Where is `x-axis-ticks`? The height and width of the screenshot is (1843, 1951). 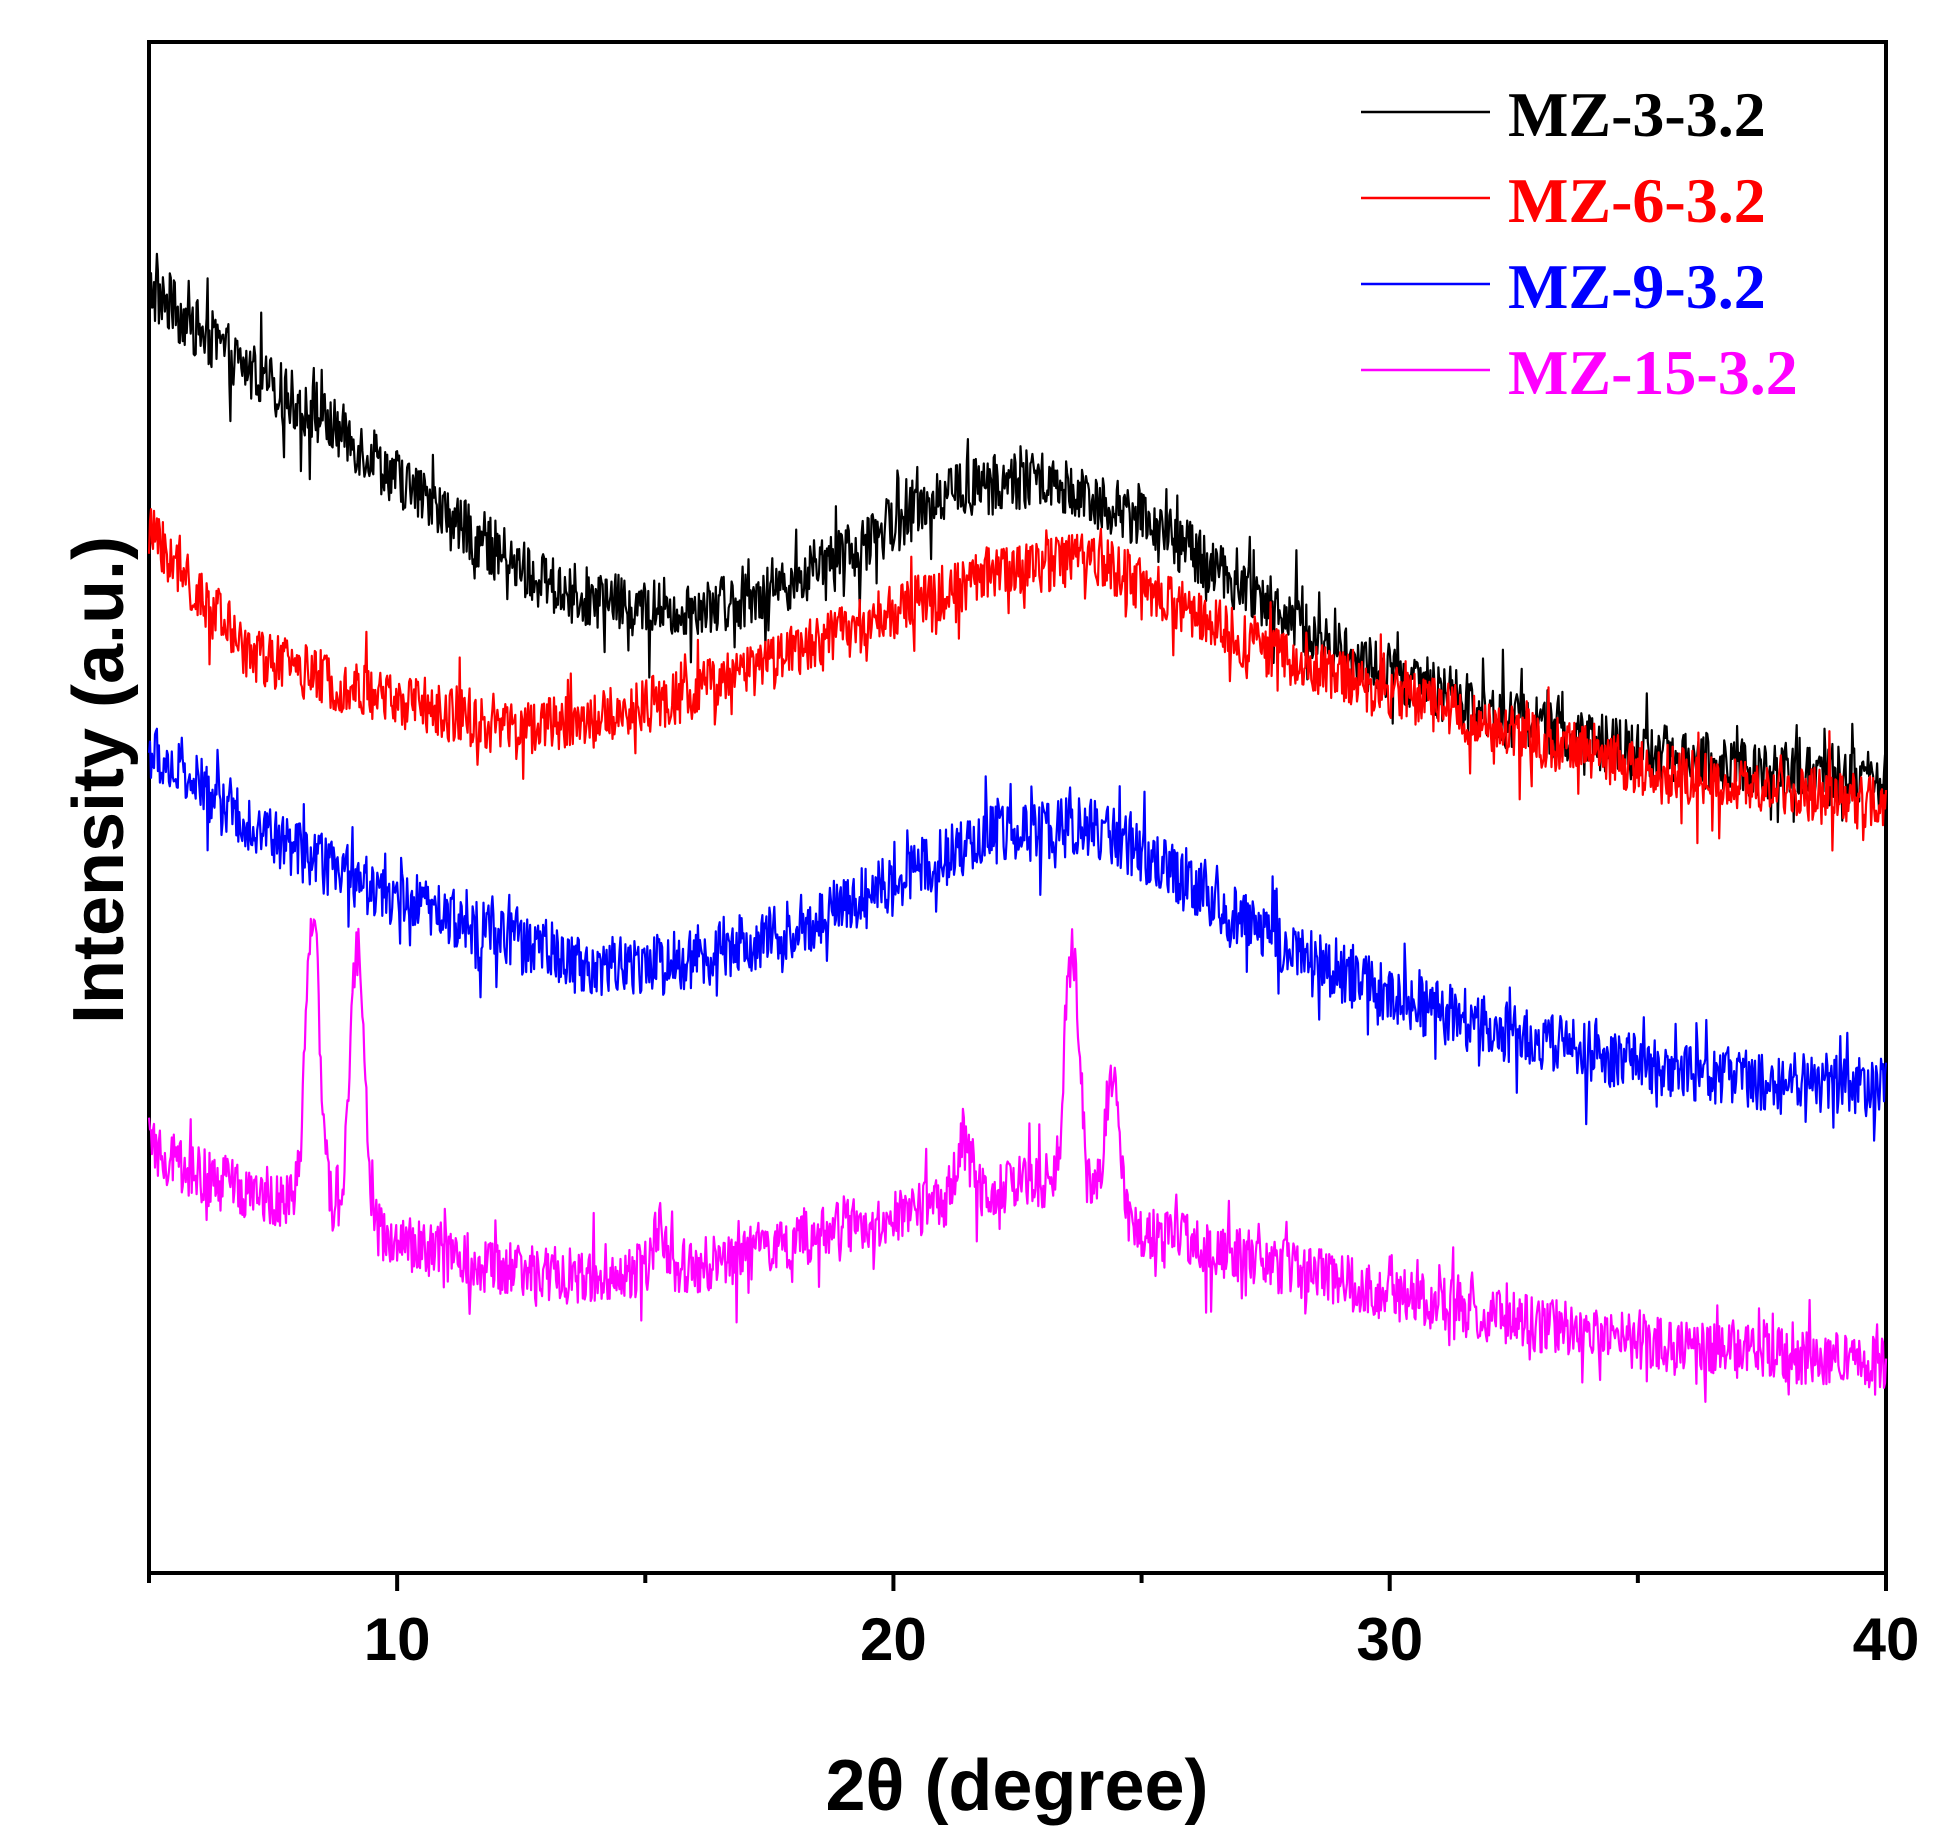 x-axis-ticks is located at coordinates (1017, 1582).